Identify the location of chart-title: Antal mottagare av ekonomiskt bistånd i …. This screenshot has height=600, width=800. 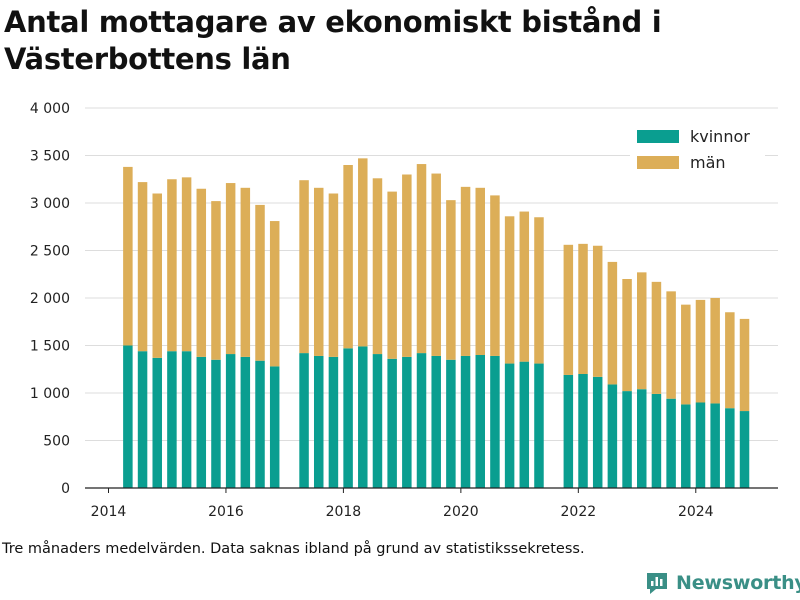
(333, 40).